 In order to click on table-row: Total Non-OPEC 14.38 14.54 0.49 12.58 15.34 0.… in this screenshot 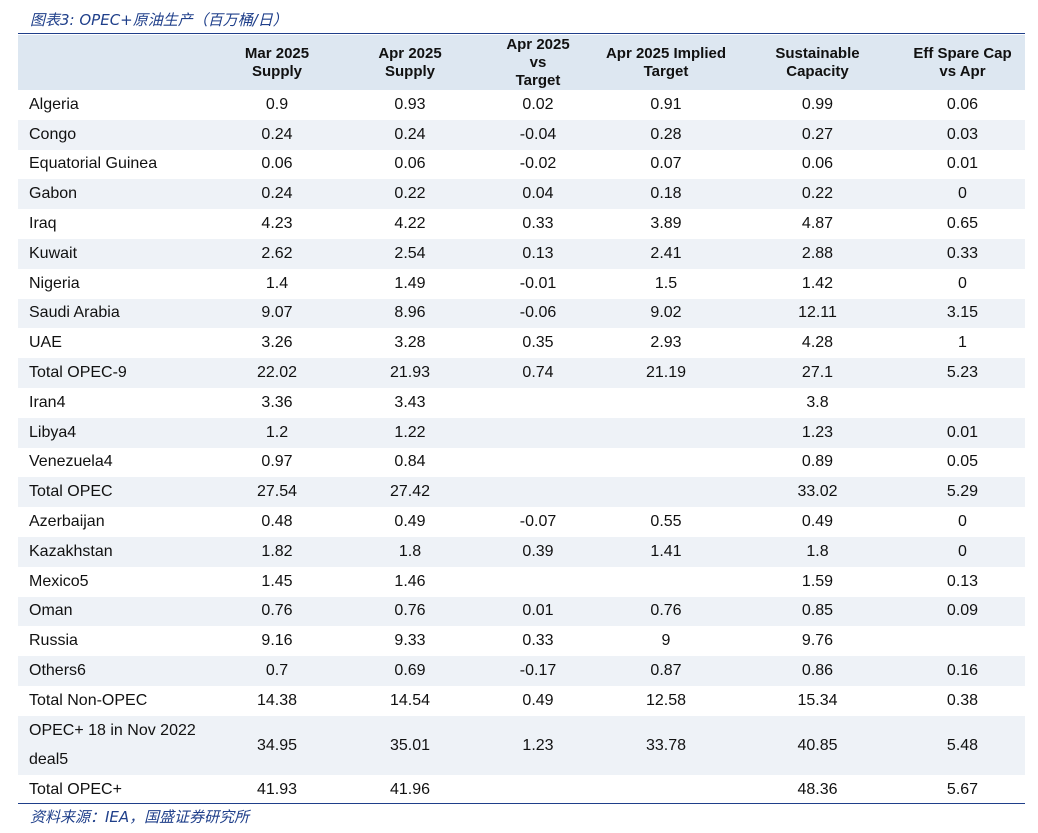, I will do `click(521, 701)`.